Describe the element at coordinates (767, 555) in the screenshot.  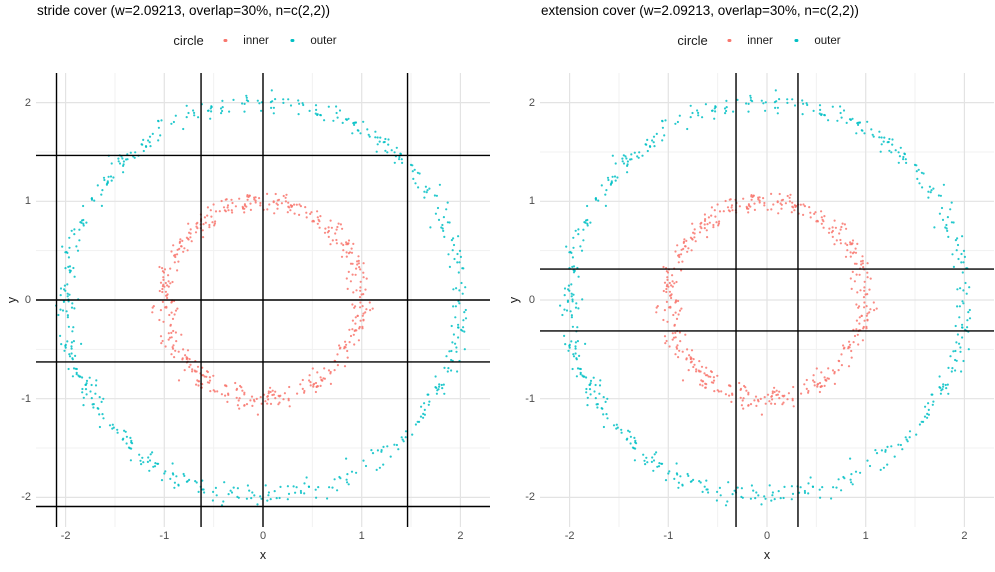
I see `x-axis-title: x` at that location.